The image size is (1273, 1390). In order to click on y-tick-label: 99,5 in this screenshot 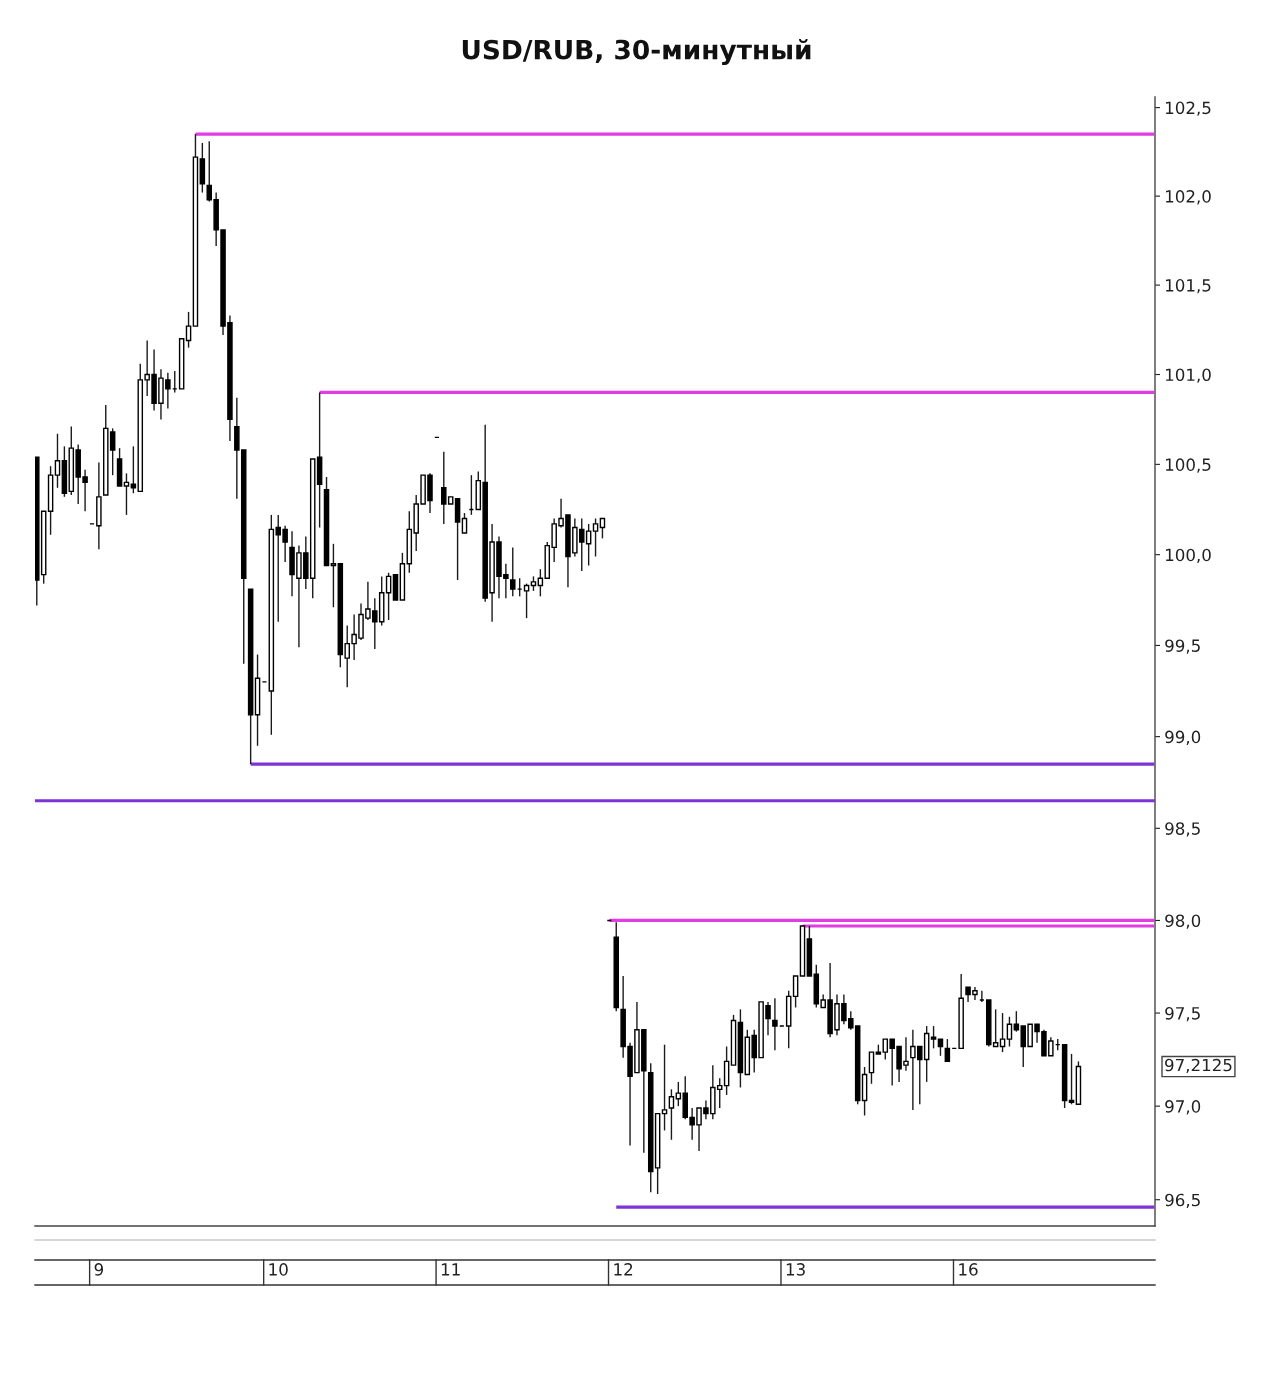, I will do `click(1182, 646)`.